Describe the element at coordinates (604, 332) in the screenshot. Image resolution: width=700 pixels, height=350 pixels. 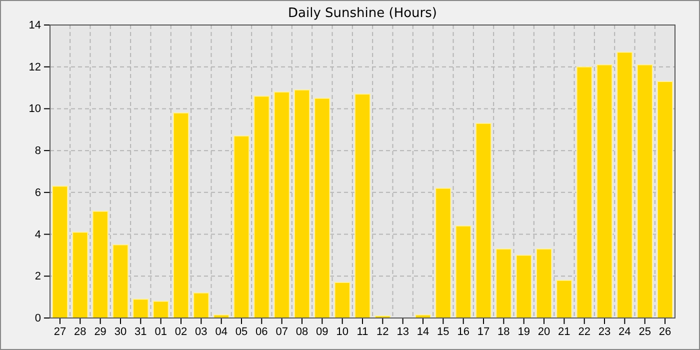
I see `x-tick-label: 23` at that location.